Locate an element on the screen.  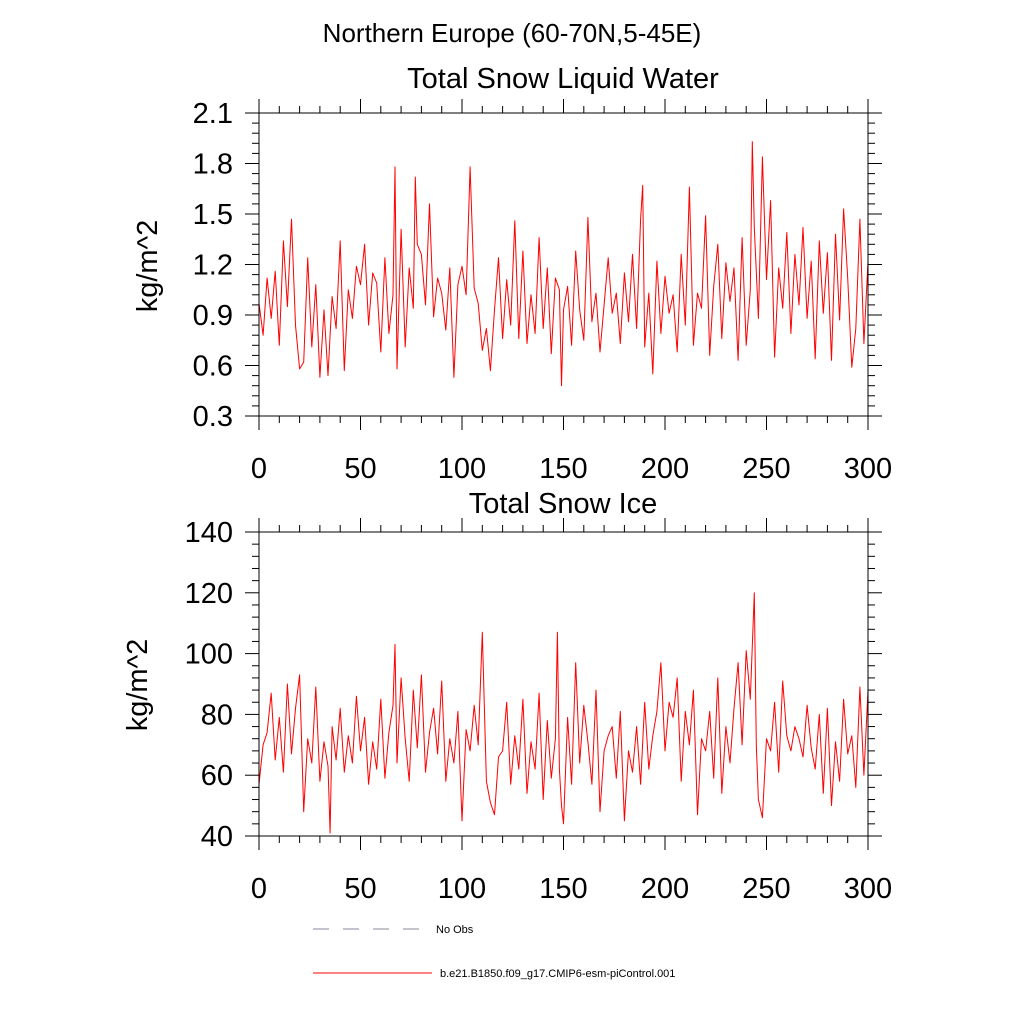
y-tick-label-snow-liquid-water-6: 2.1 is located at coordinates (213, 114).